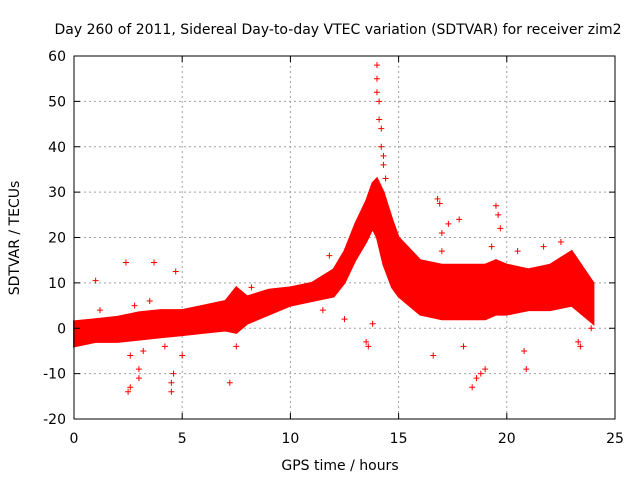 The width and height of the screenshot is (640, 480). Describe the element at coordinates (57, 193) in the screenshot. I see `y-tick-label: 30` at that location.